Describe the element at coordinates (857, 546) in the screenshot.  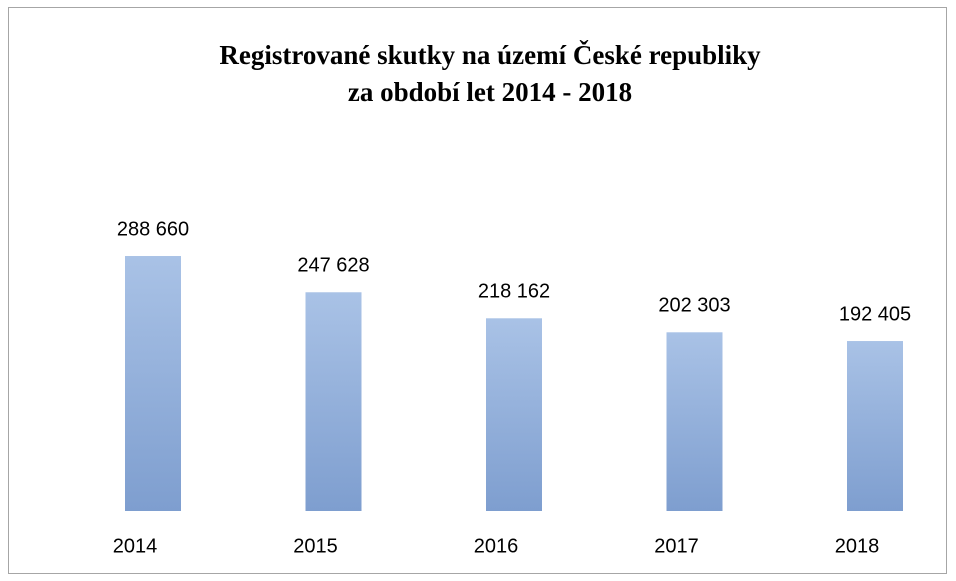
I see `x-tick-label: 2018` at that location.